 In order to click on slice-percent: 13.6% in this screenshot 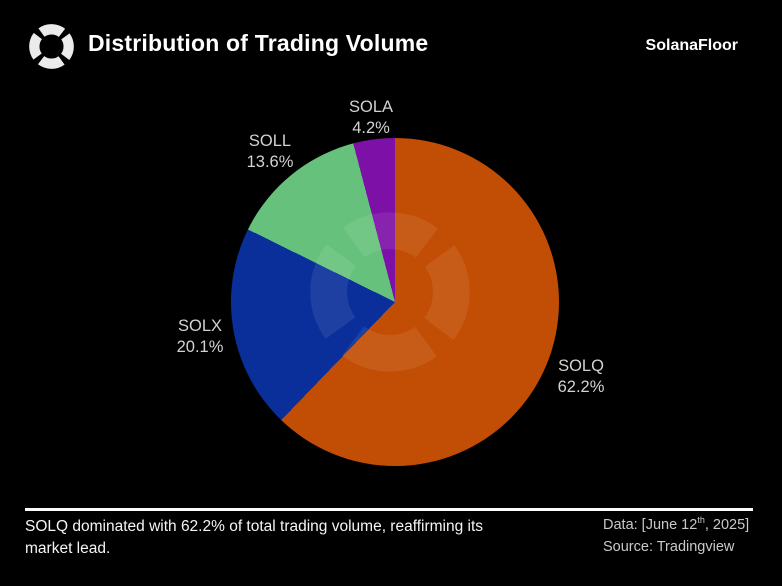, I will do `click(270, 162)`.